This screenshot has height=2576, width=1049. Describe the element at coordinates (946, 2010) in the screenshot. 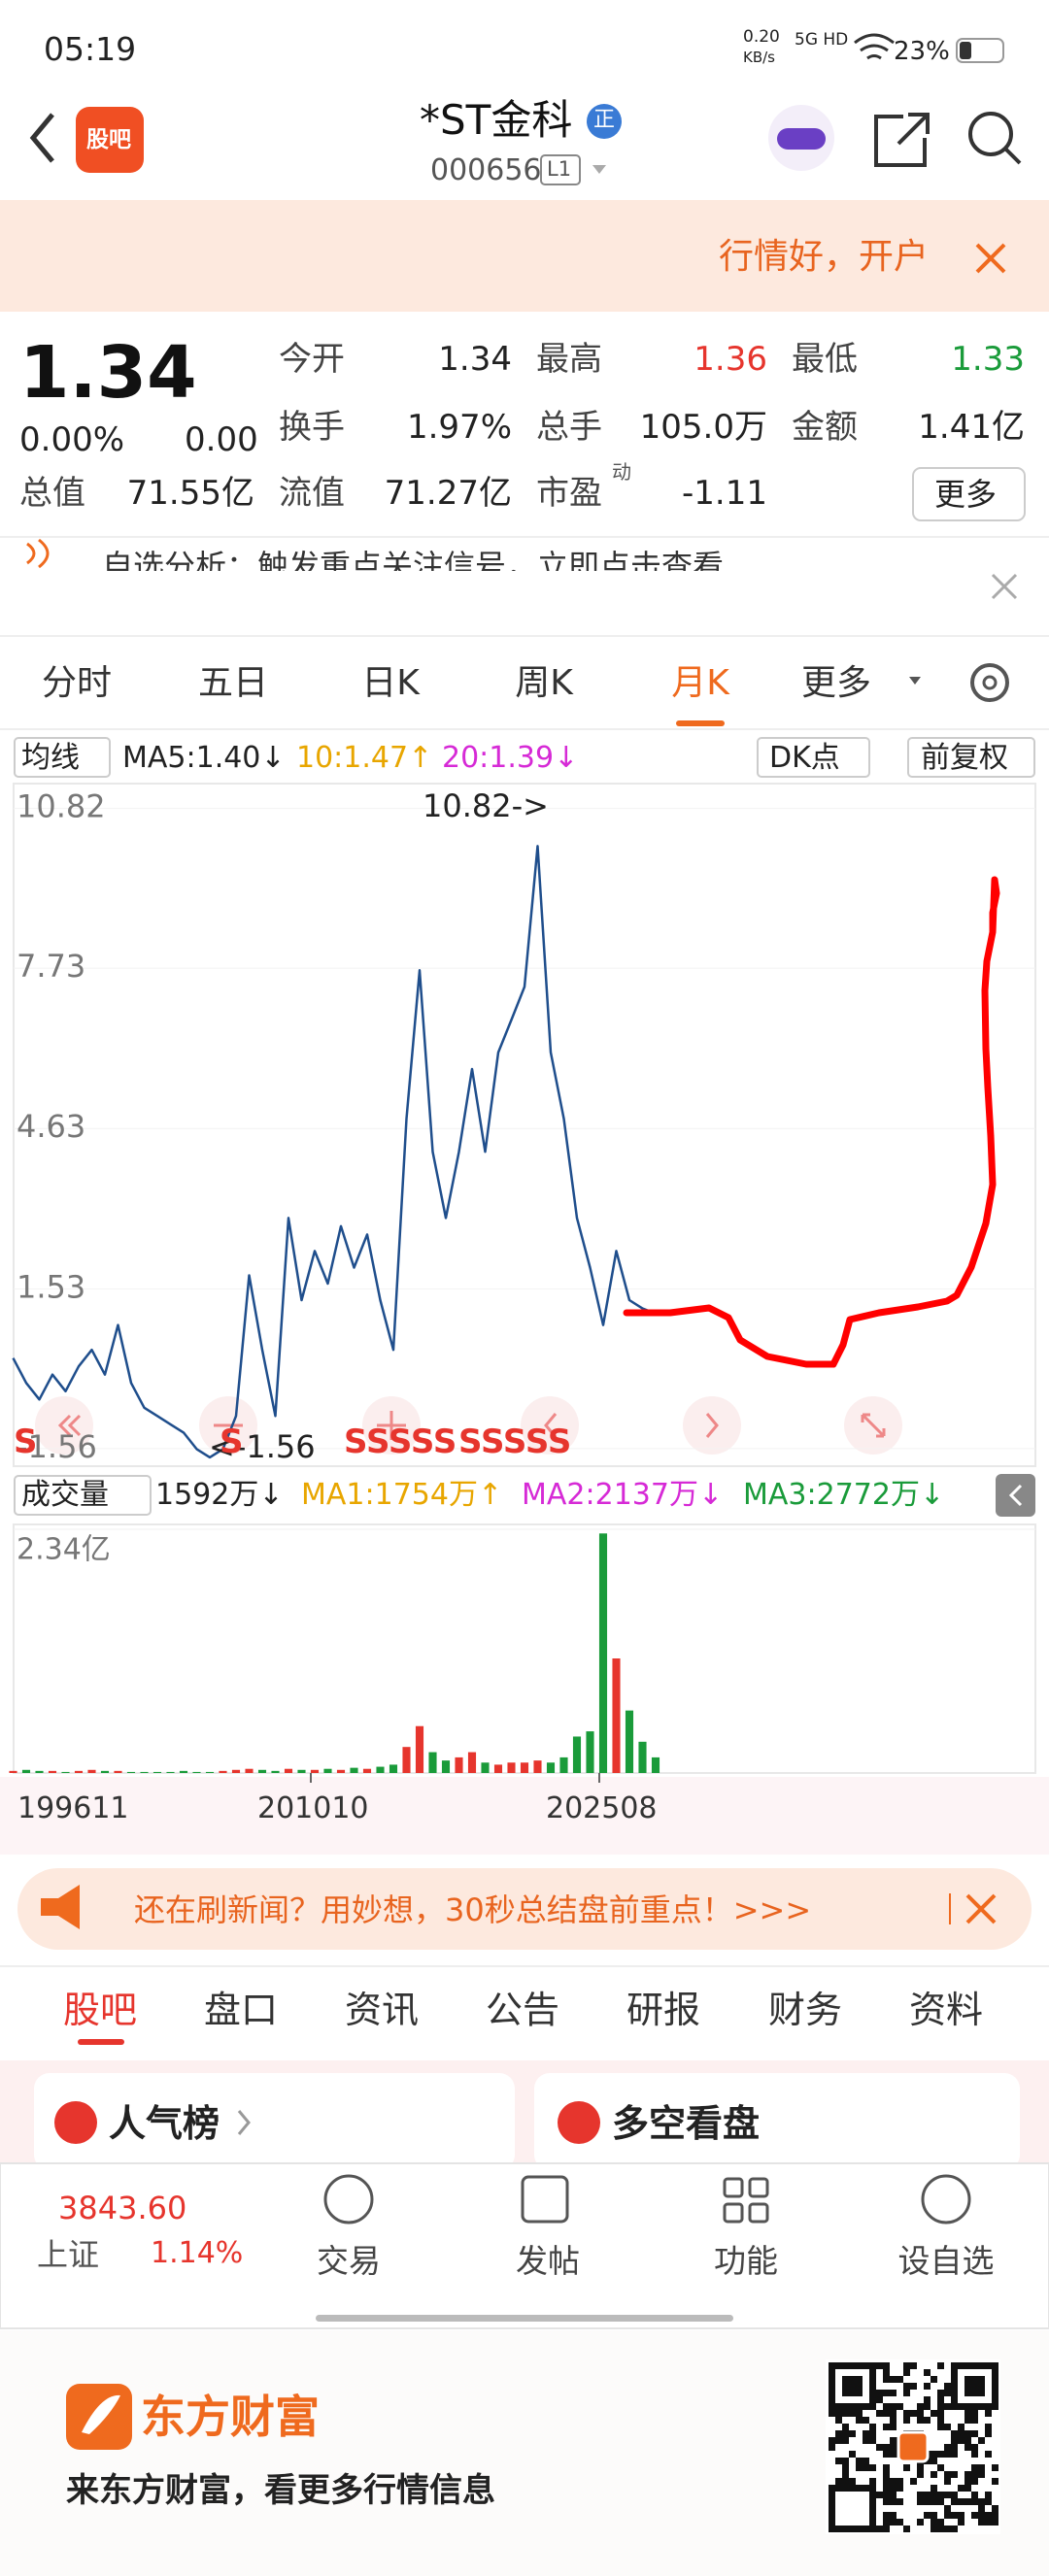

I see `section-tab: 资料` at that location.